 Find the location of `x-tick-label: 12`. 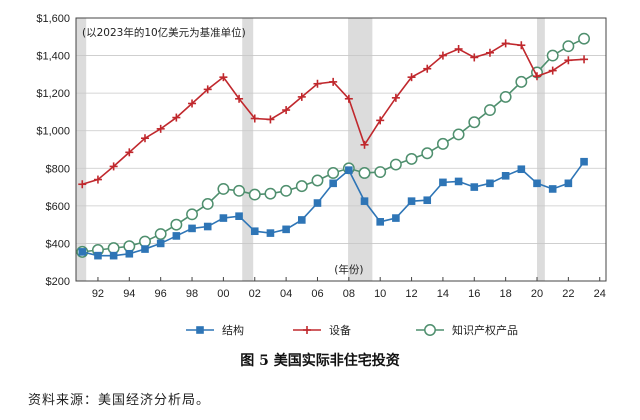

x-tick-label: 12 is located at coordinates (411, 294).